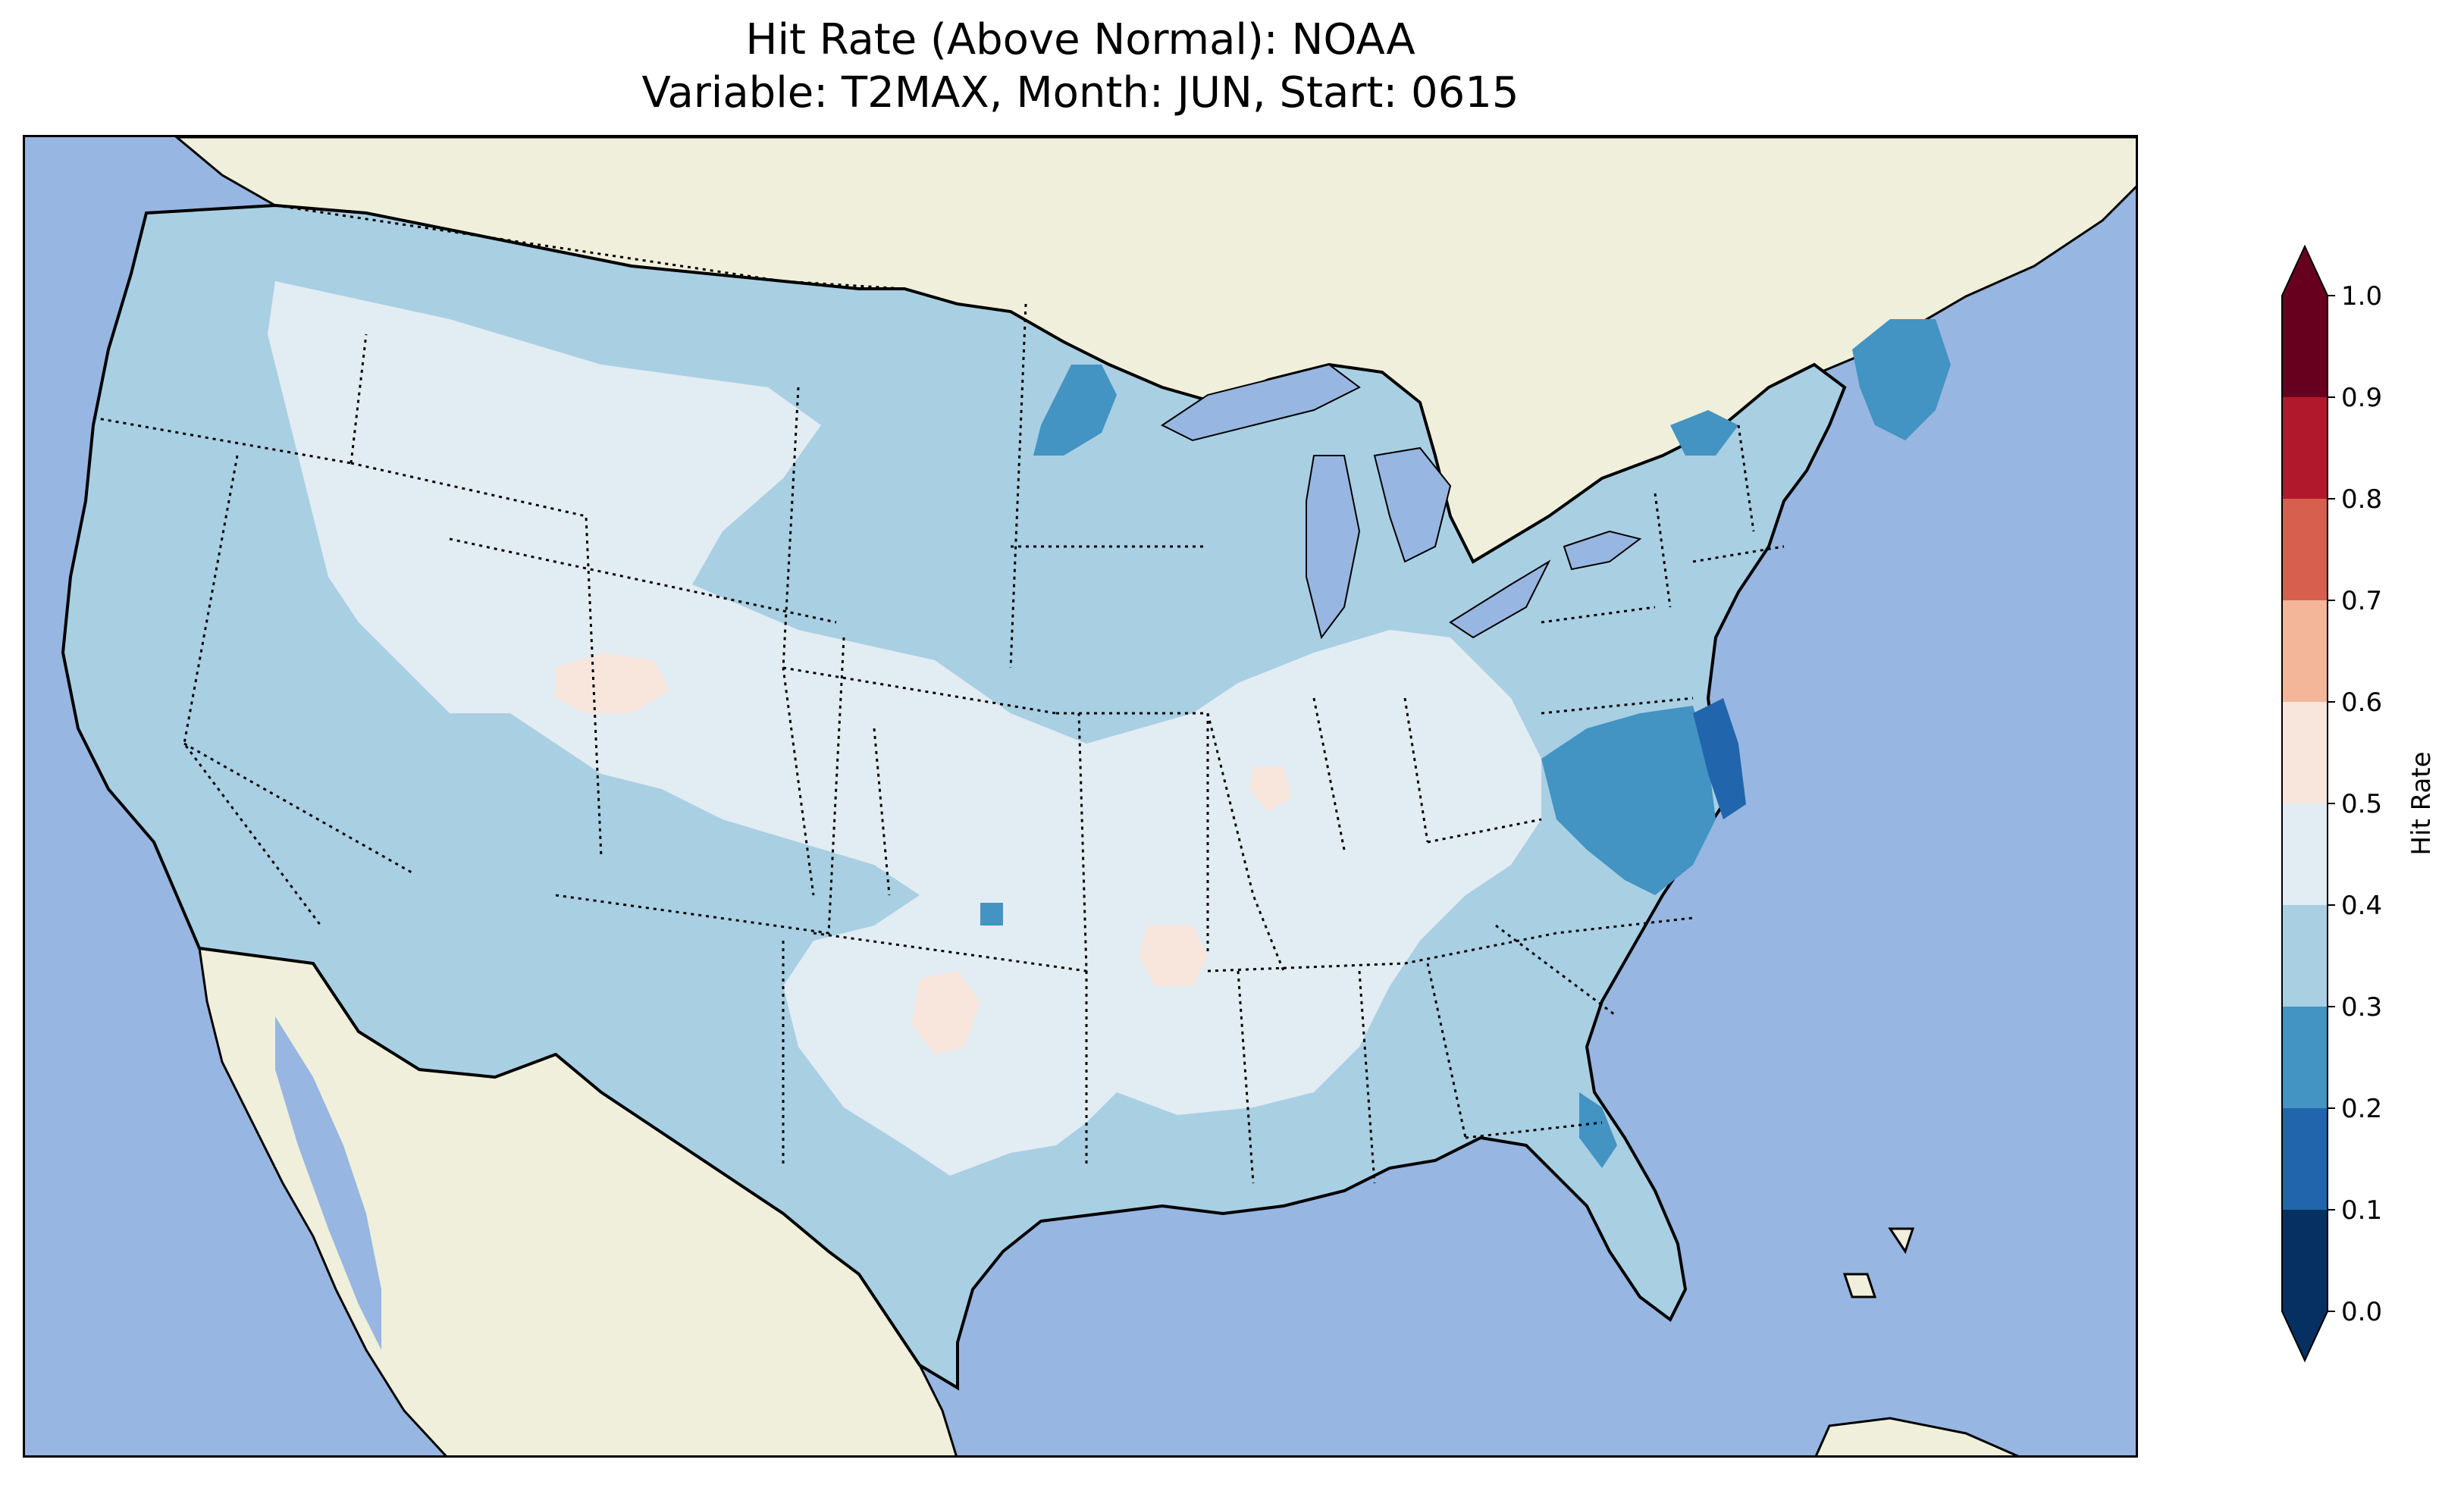  I want to click on colorbar-extend-min, so click(2305, 1336).